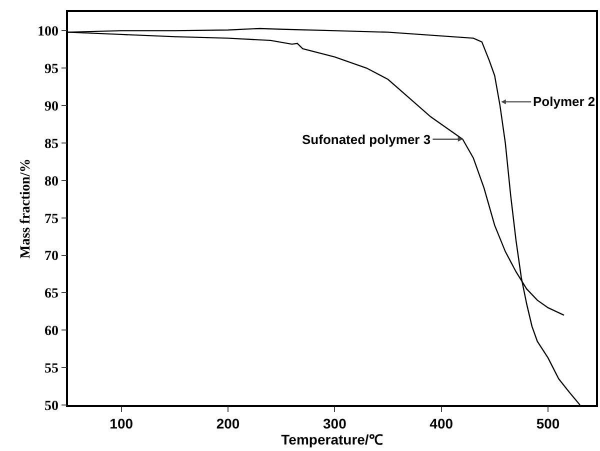 The width and height of the screenshot is (600, 451). I want to click on y-tick-label: 80, so click(51, 182).